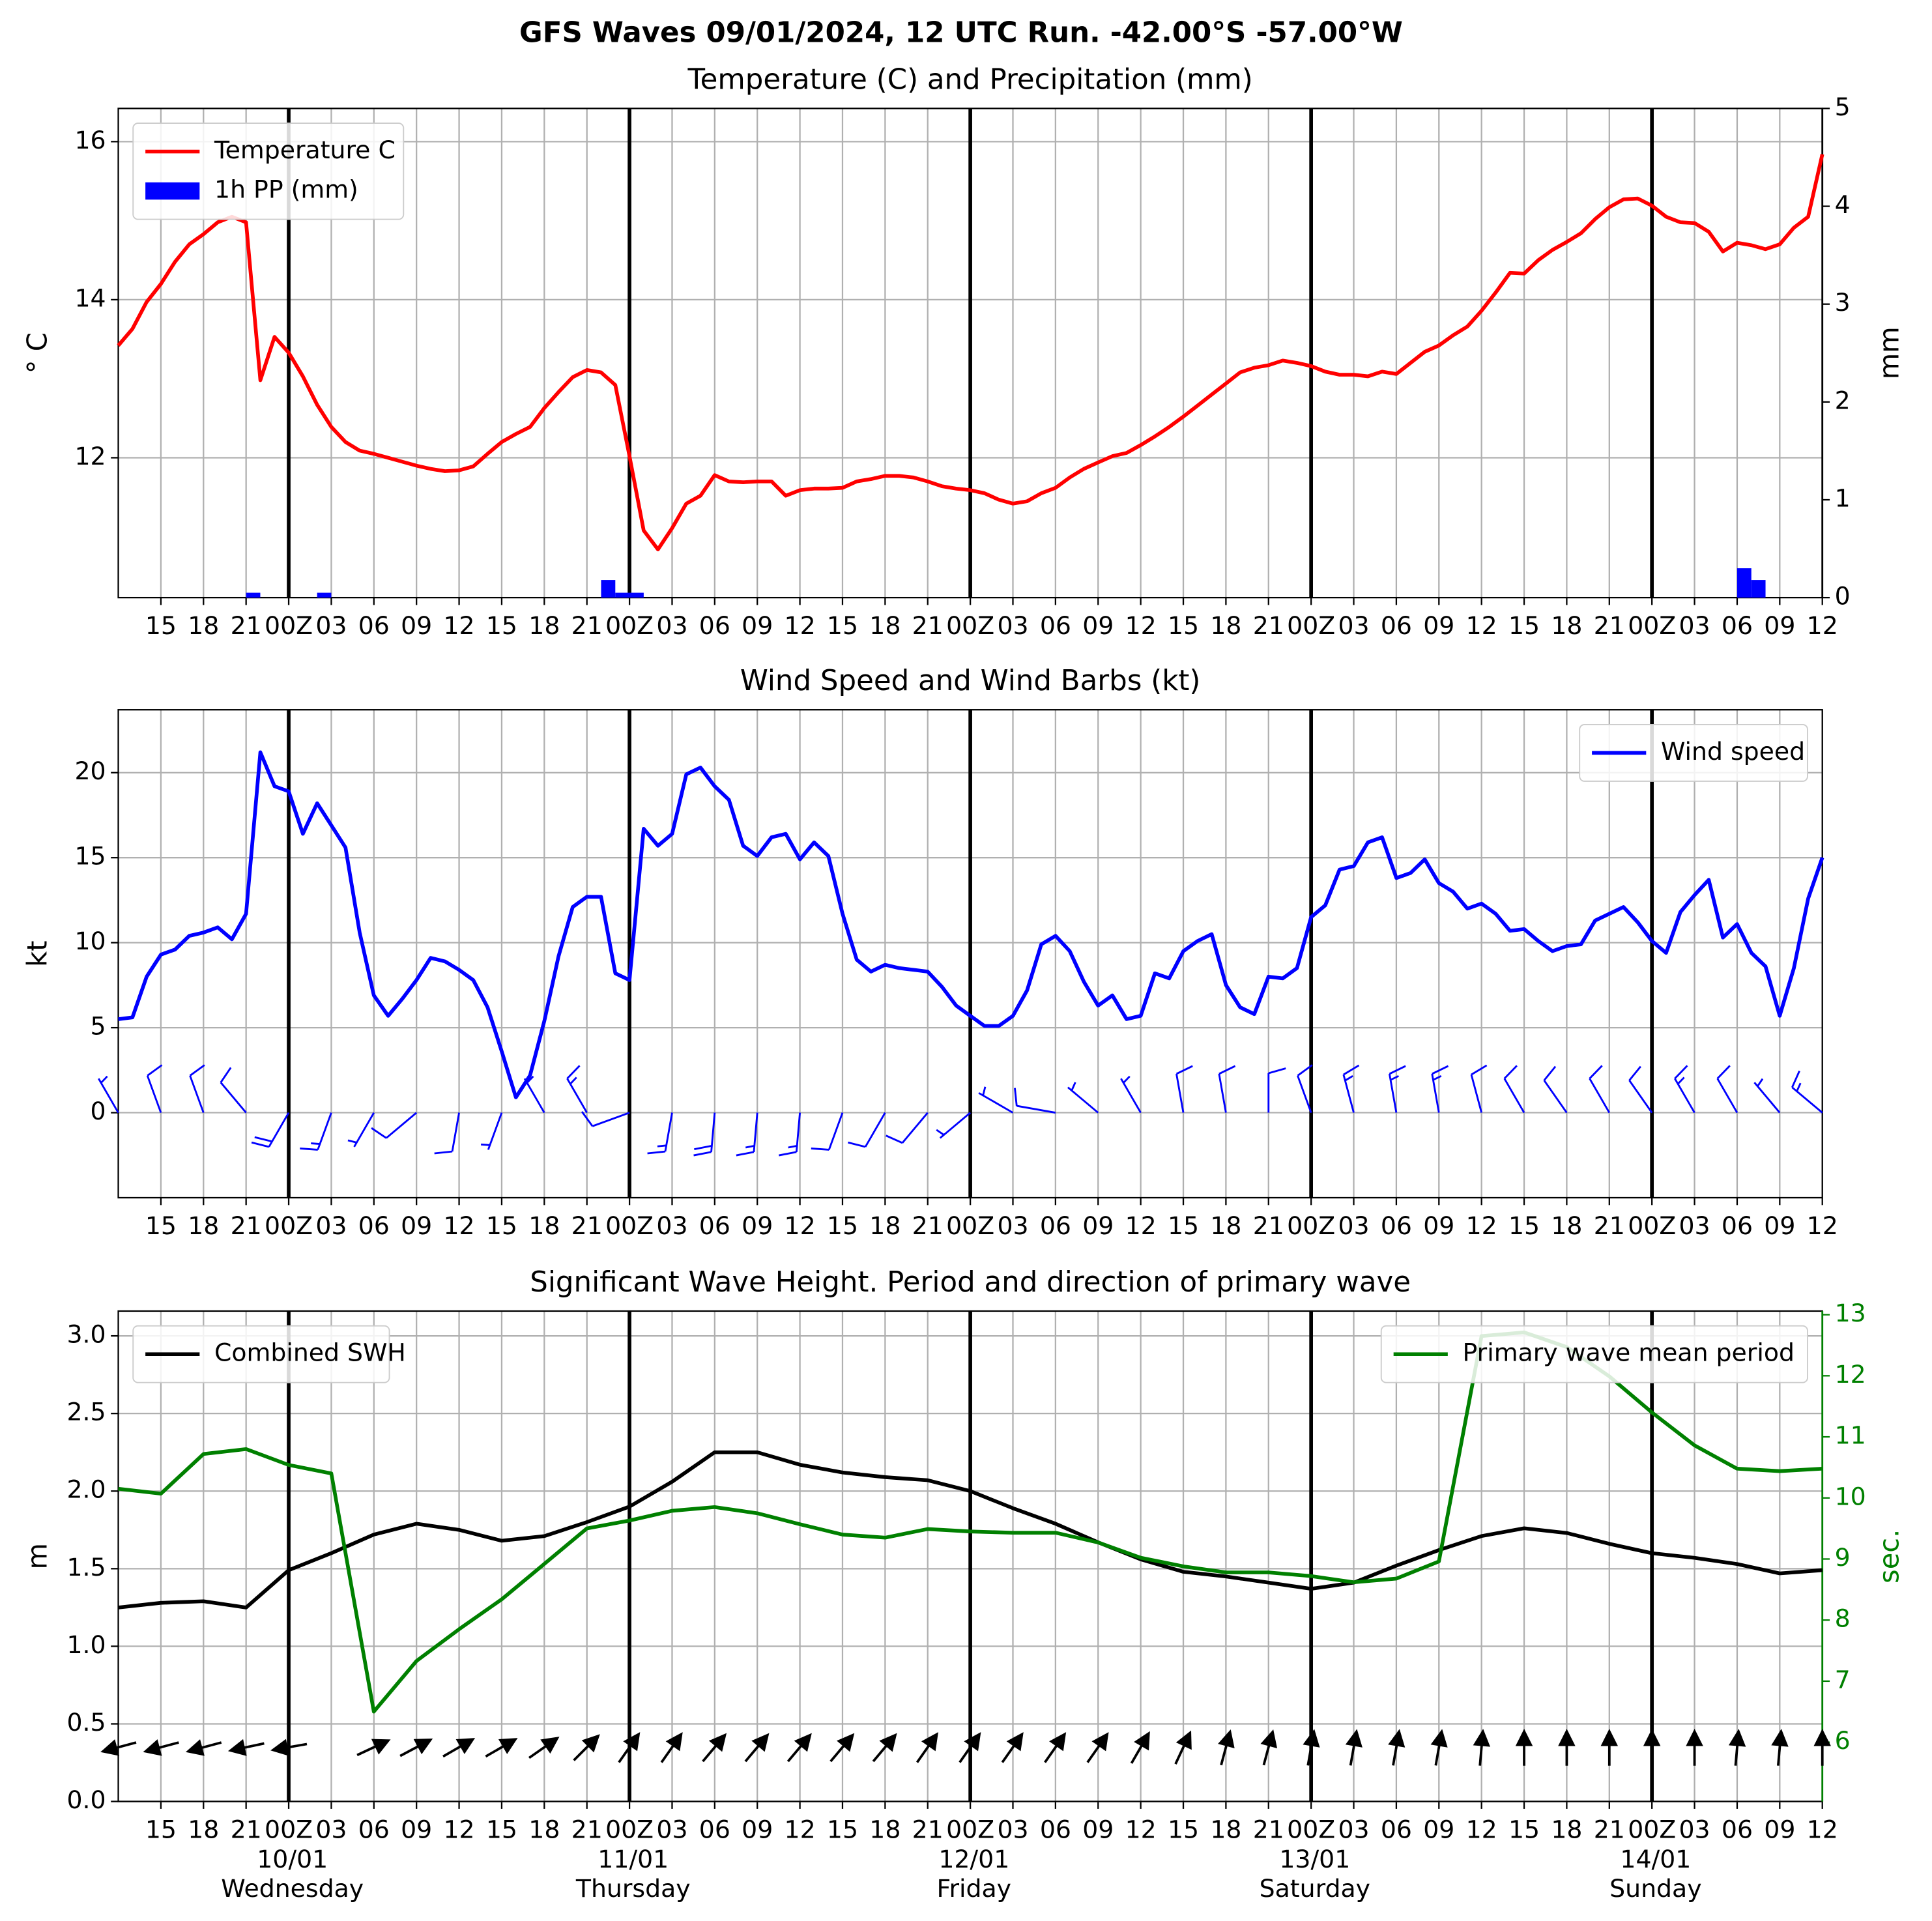 The image size is (1932, 1921). What do you see at coordinates (86, 1799) in the screenshot?
I see `y-tick-label: 0.0` at bounding box center [86, 1799].